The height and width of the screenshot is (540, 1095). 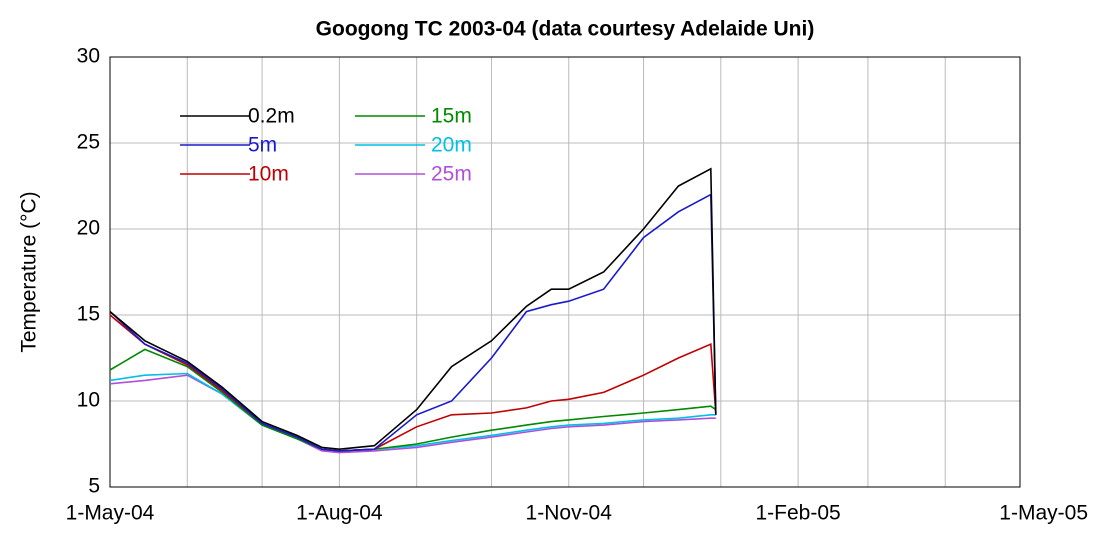 I want to click on x-tick-label: 1-Feb-05, so click(x=798, y=513).